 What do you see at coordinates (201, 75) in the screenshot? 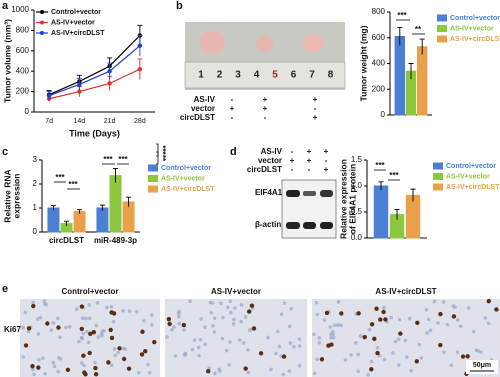
I see `ruler-number: 1` at bounding box center [201, 75].